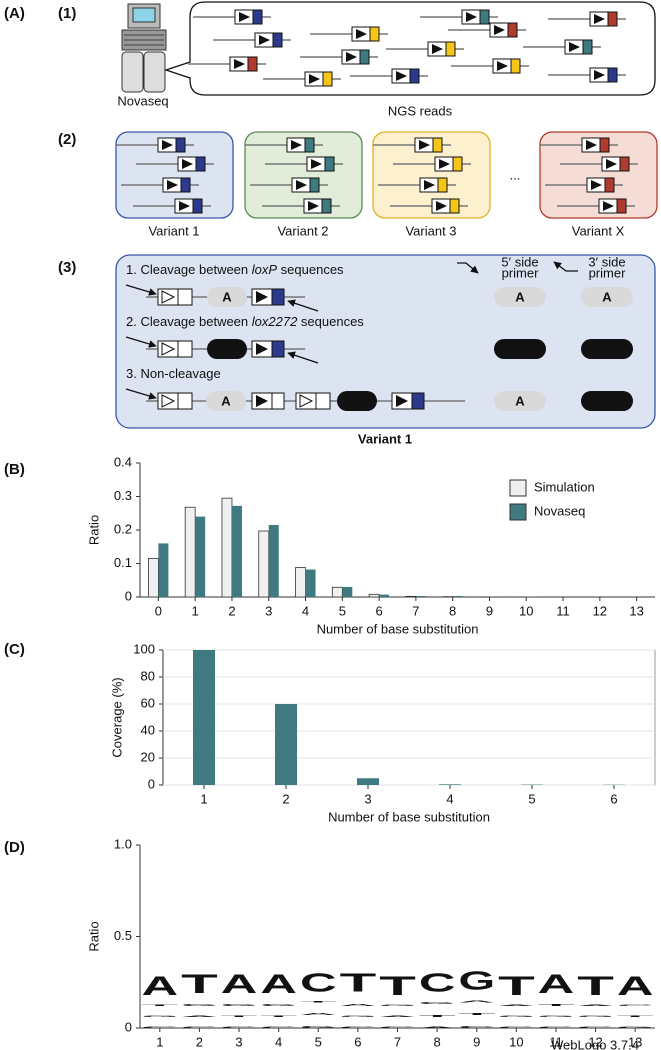 The image size is (661, 1050). Describe the element at coordinates (430, 230) in the screenshot. I see `variant-label: Variant 3` at that location.